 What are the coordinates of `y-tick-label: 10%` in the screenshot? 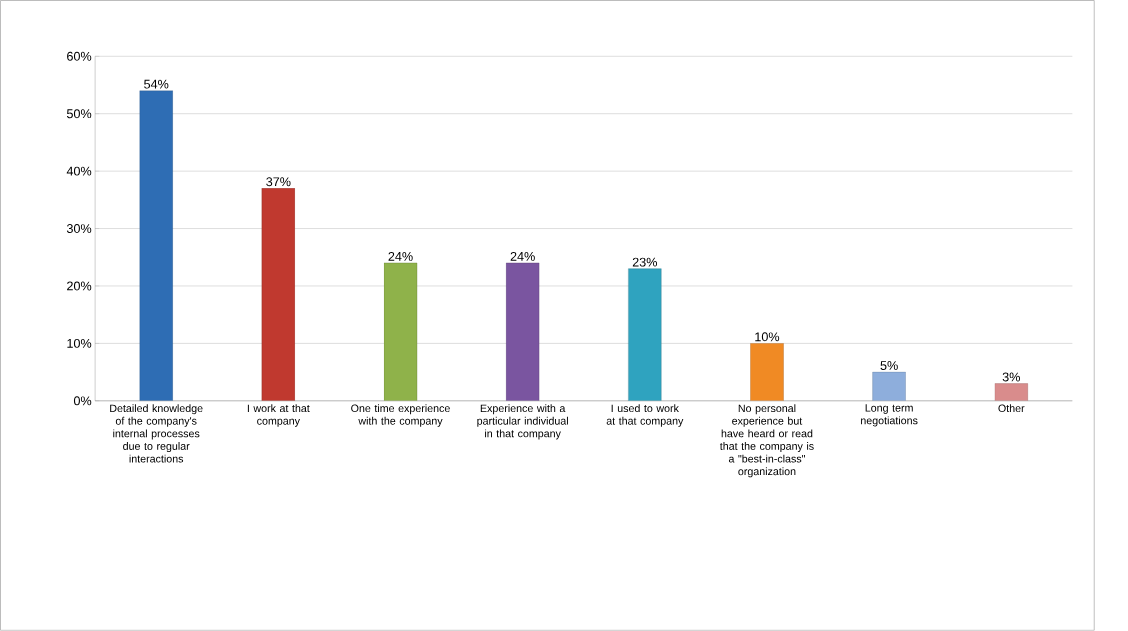 It's located at (79, 343).